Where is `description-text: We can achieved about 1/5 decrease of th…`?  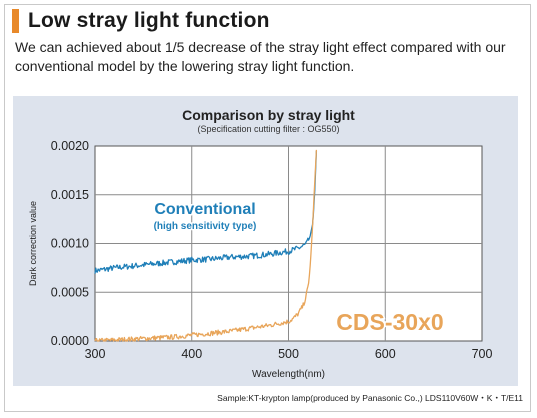
description-text: We can achieved about 1/5 decrease of th… is located at coordinates (260, 56).